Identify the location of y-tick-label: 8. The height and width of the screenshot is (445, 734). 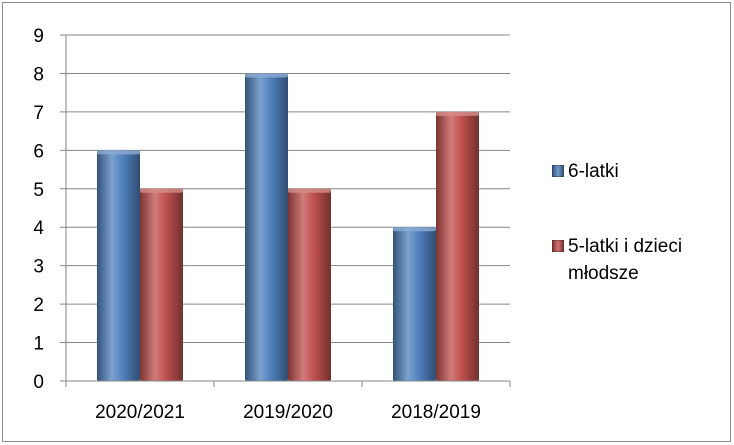
(38, 74).